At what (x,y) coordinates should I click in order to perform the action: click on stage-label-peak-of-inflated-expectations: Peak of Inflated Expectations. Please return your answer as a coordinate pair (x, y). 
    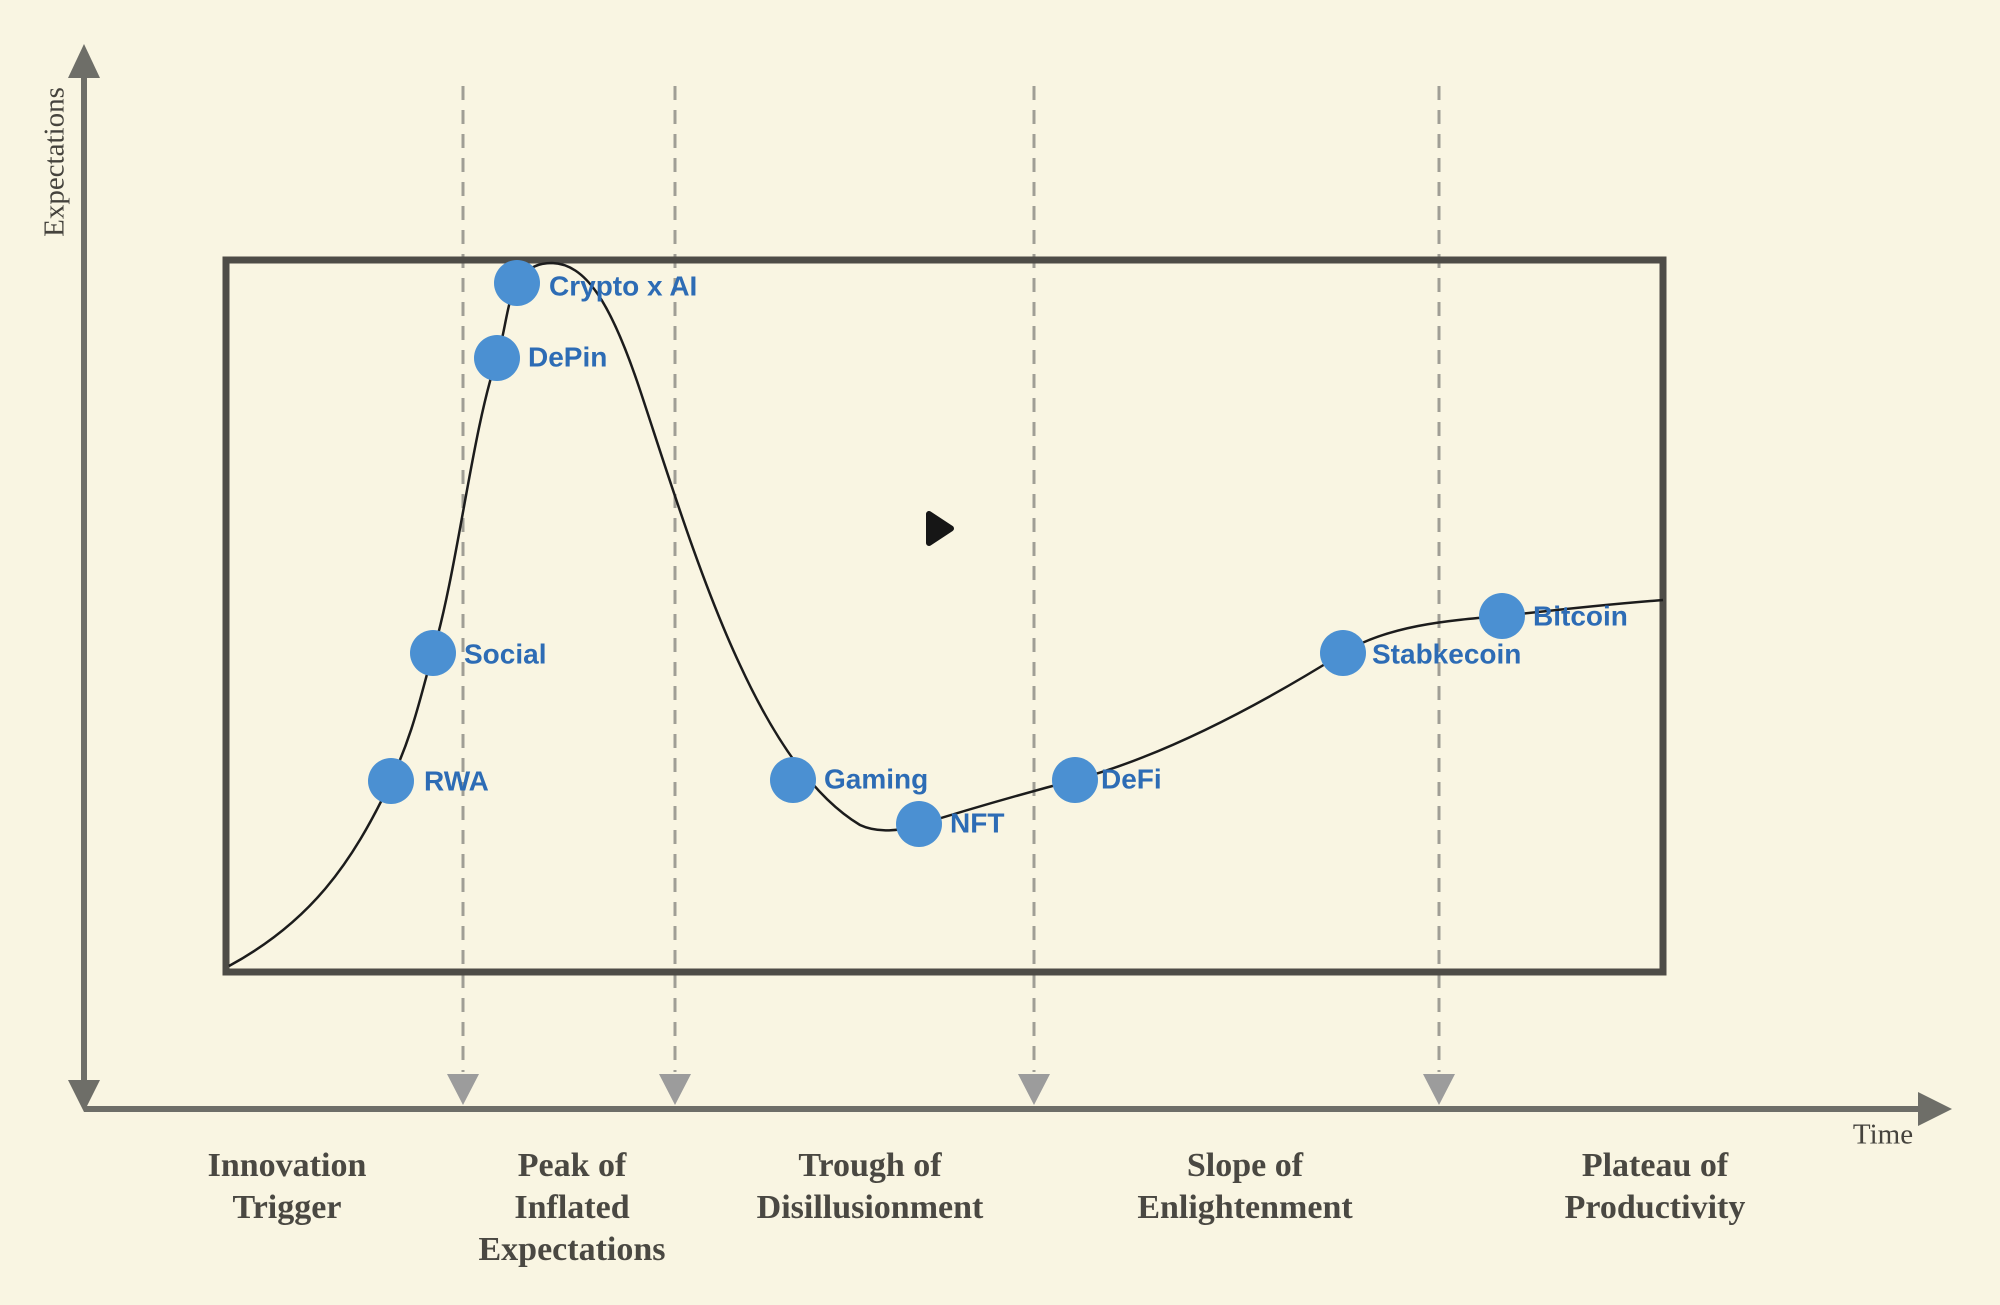
    Looking at the image, I should click on (572, 1207).